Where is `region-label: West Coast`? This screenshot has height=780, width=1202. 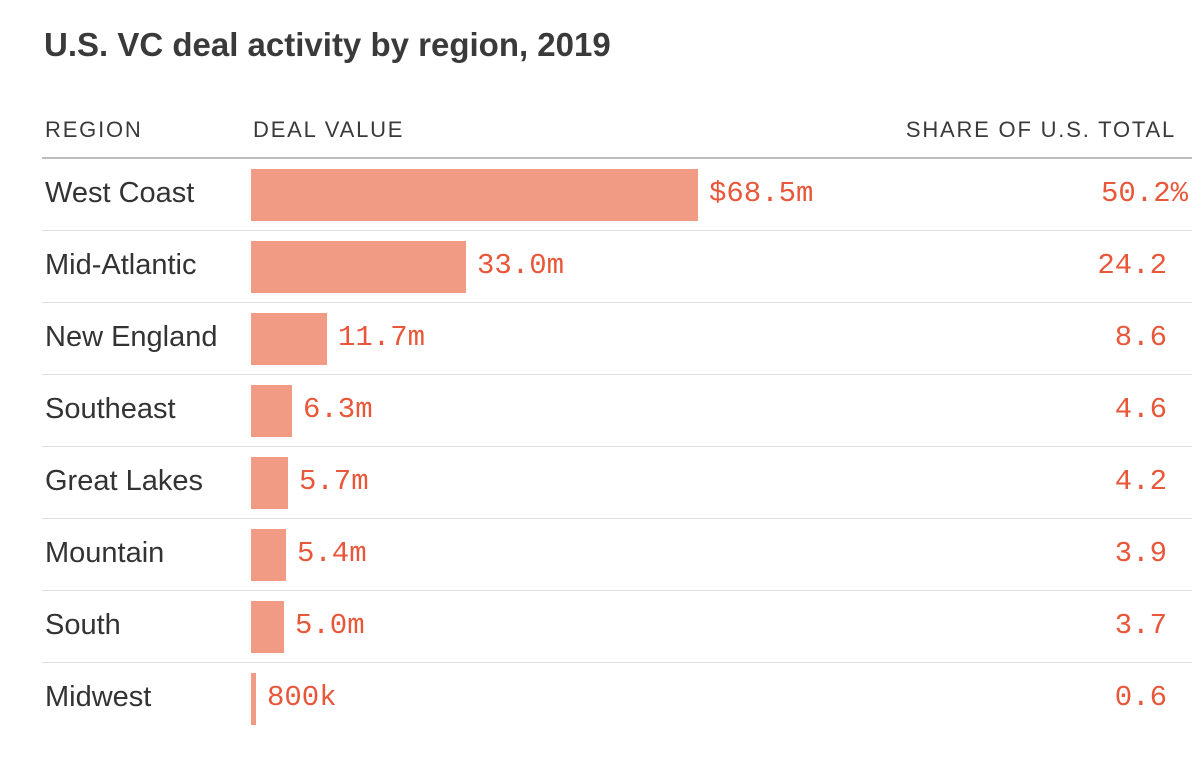
region-label: West Coast is located at coordinates (120, 193).